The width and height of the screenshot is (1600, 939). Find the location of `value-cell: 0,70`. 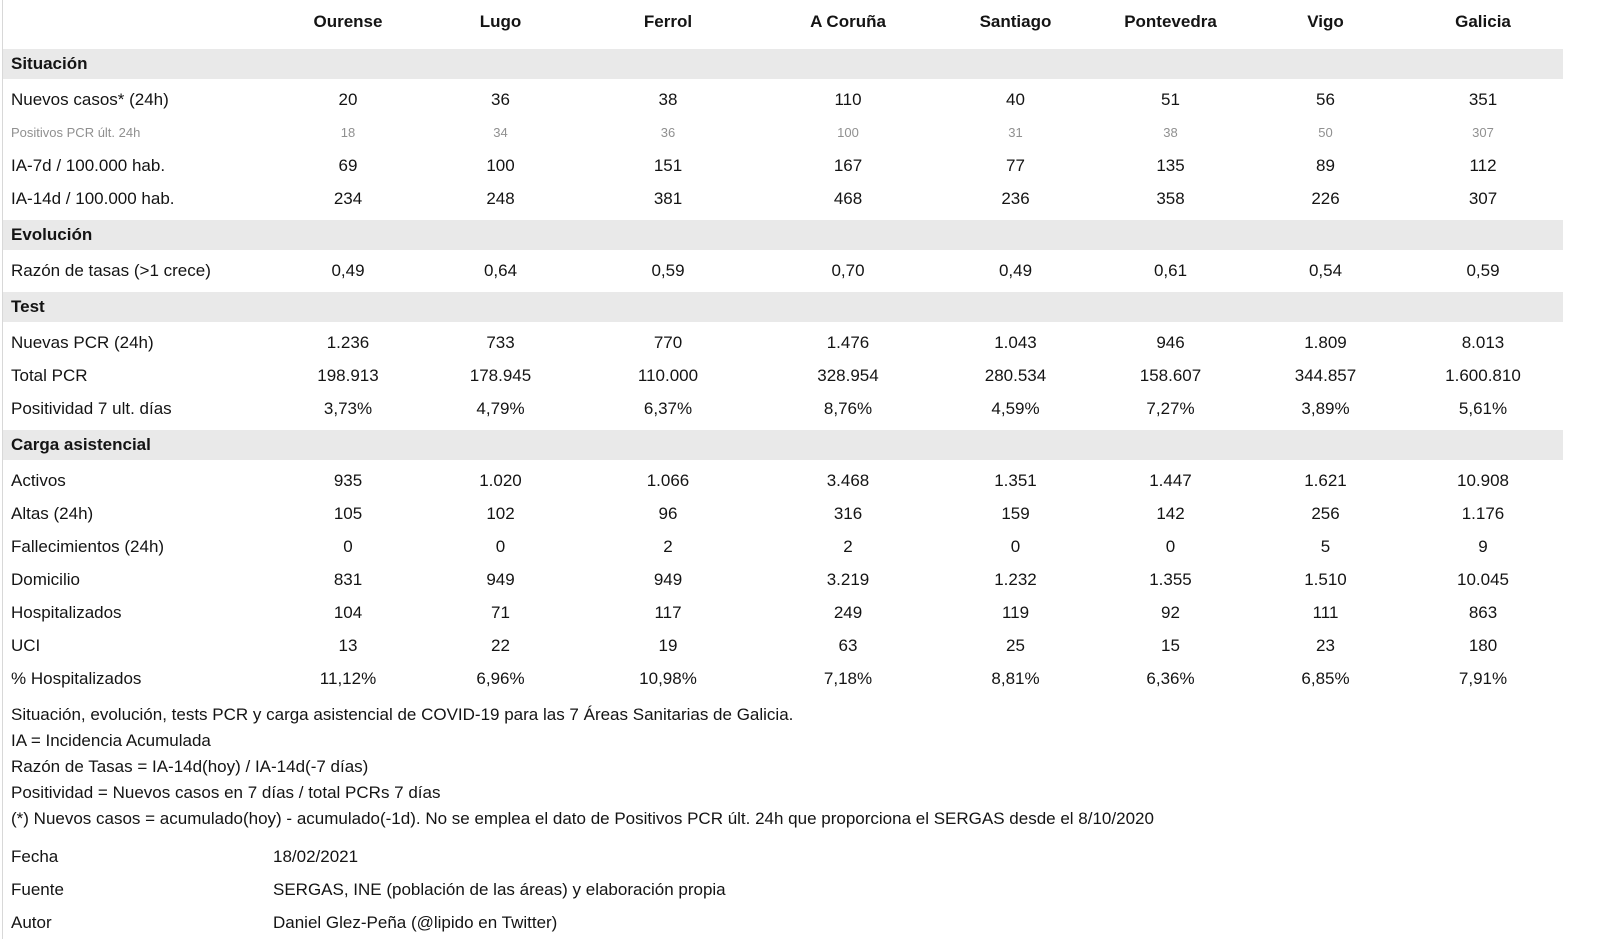

value-cell: 0,70 is located at coordinates (848, 270).